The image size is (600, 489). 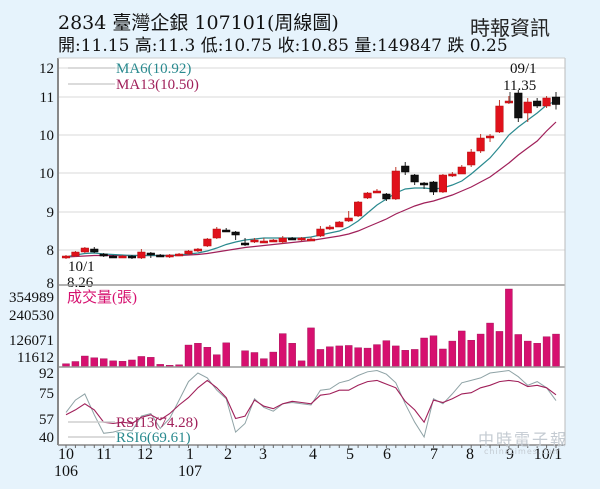 I want to click on x-axis-label: 11, so click(x=103, y=454).